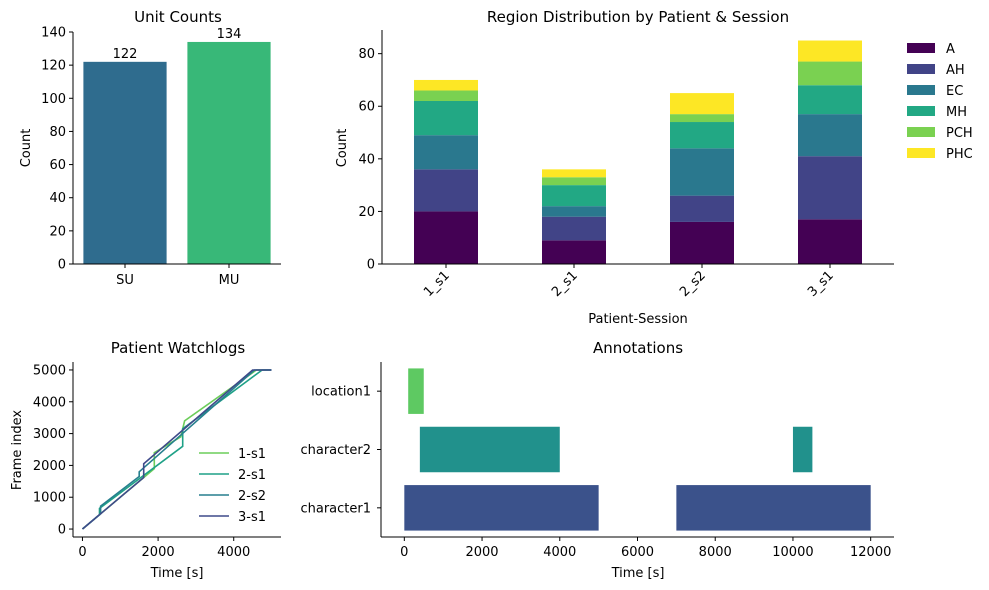 This screenshot has height=590, width=989. I want to click on y-tick-label: 1000, so click(49, 498).